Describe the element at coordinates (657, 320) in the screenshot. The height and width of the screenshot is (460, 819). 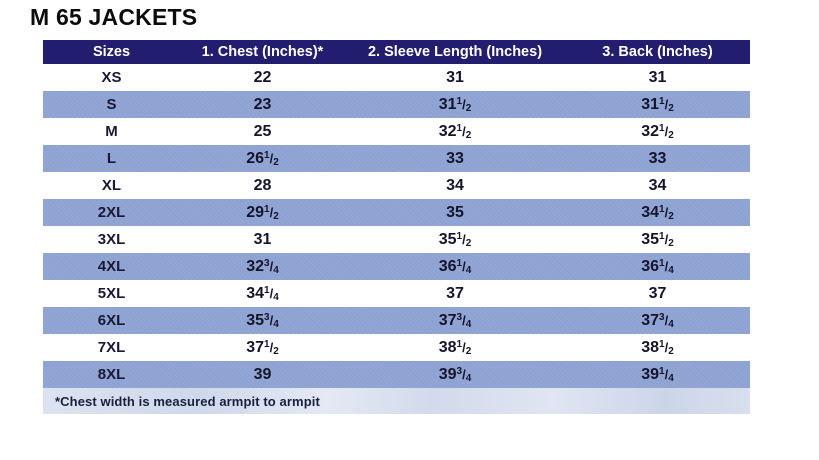
I see `back-cell: 373/4` at that location.